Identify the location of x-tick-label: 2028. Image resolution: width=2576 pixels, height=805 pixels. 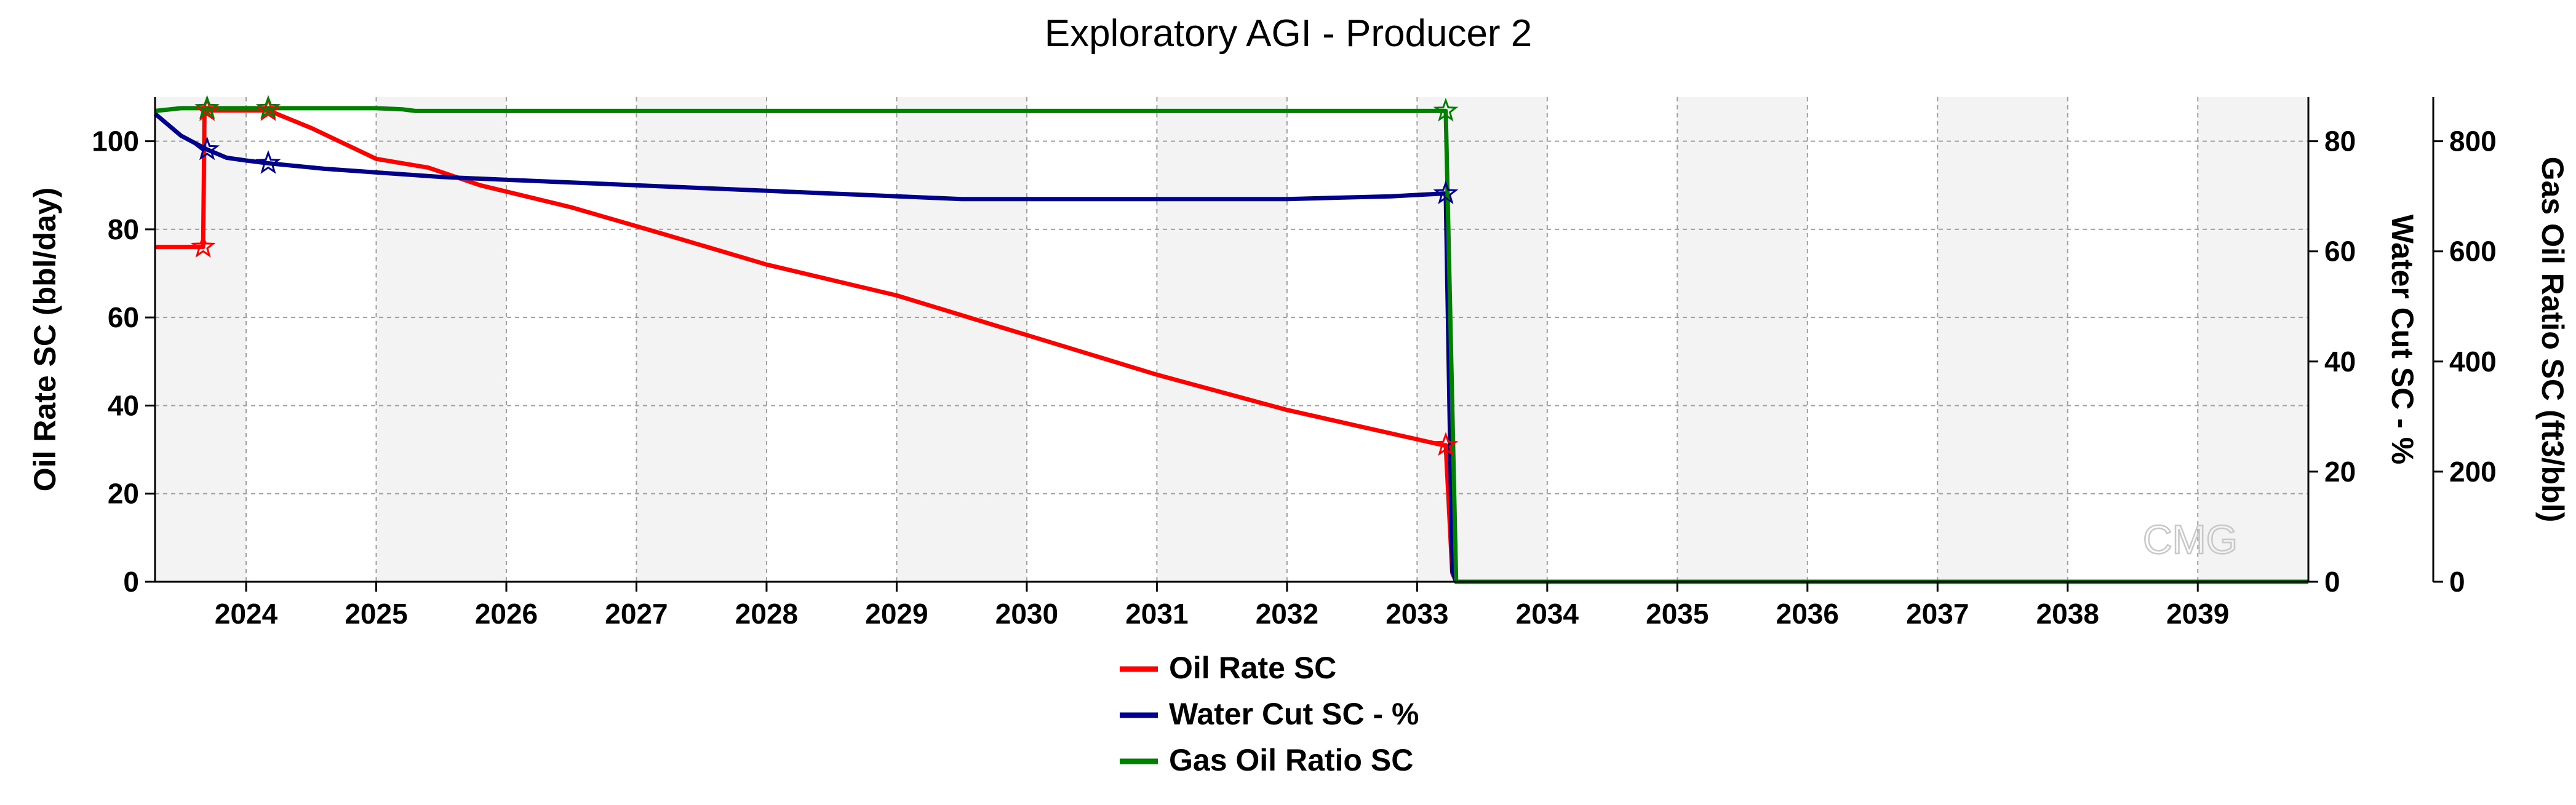
(767, 614).